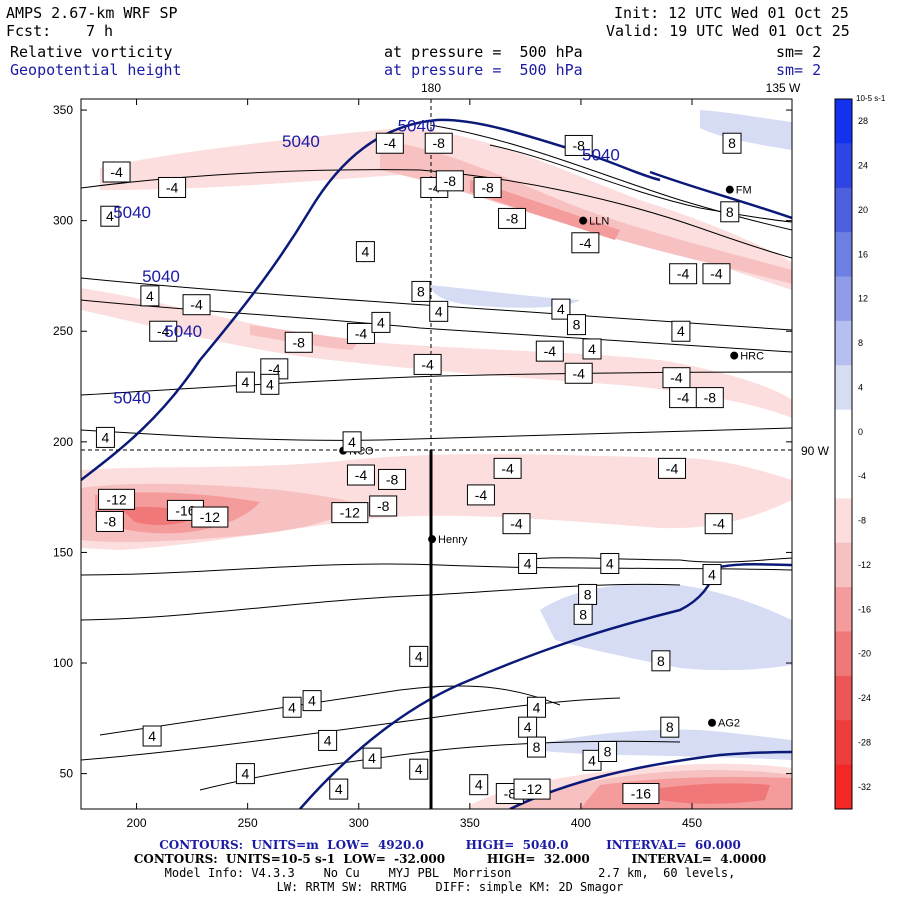 The height and width of the screenshot is (900, 900). Describe the element at coordinates (843, 454) in the screenshot. I see `colorbar-frame` at that location.